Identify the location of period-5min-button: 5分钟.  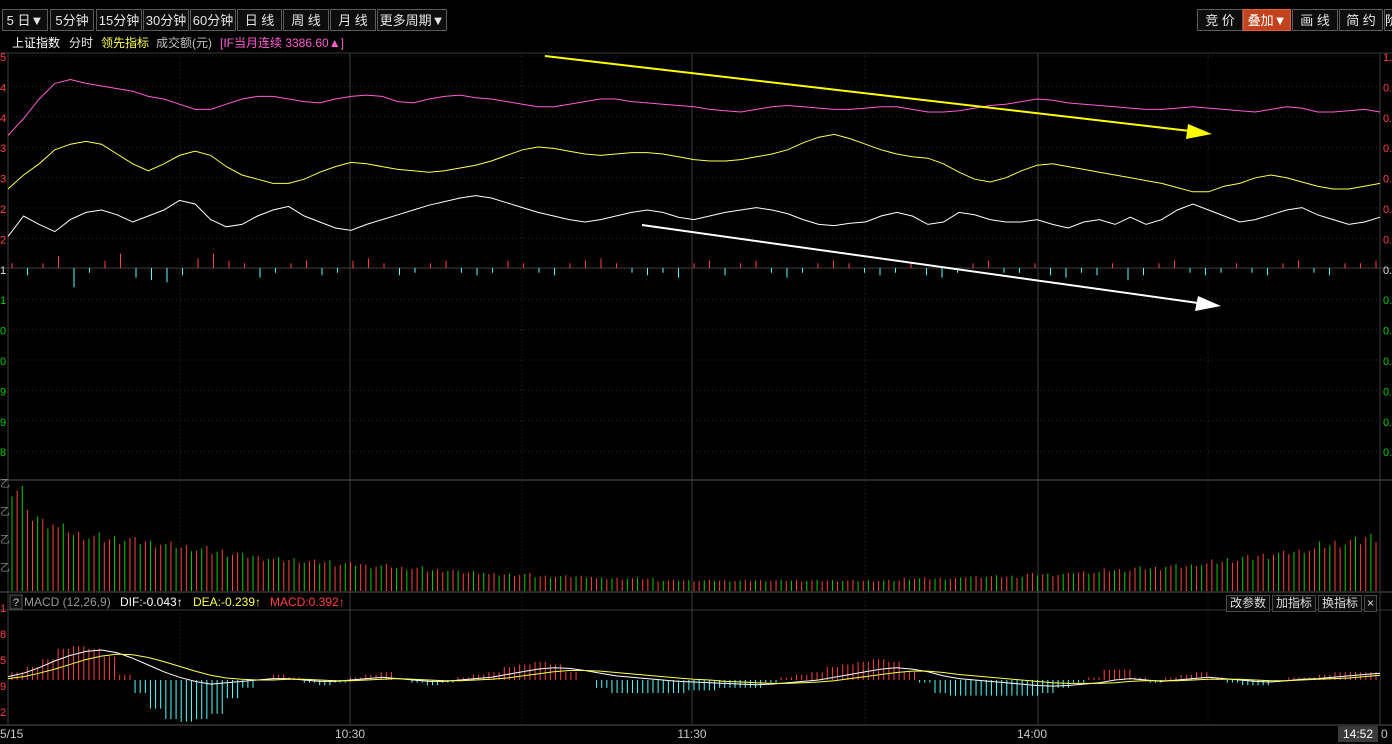
(72, 20).